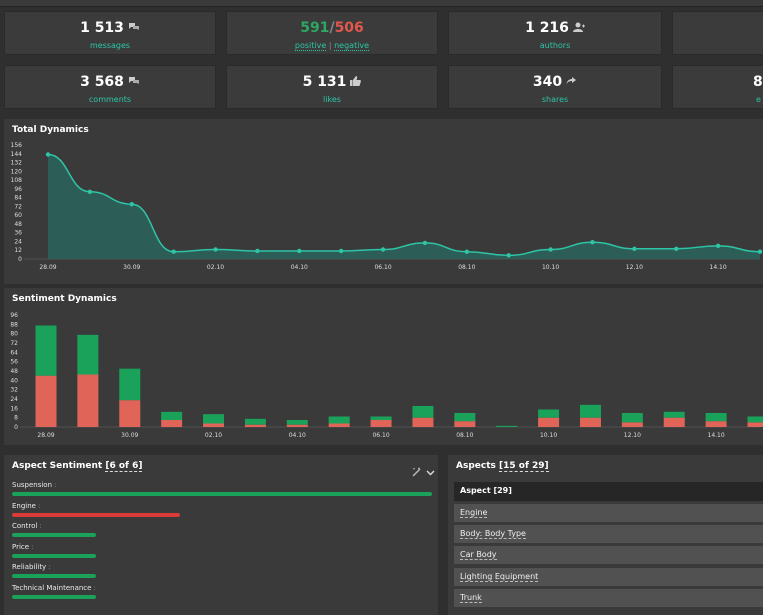  What do you see at coordinates (632, 435) in the screenshot?
I see `x-tick-label: 12.10` at bounding box center [632, 435].